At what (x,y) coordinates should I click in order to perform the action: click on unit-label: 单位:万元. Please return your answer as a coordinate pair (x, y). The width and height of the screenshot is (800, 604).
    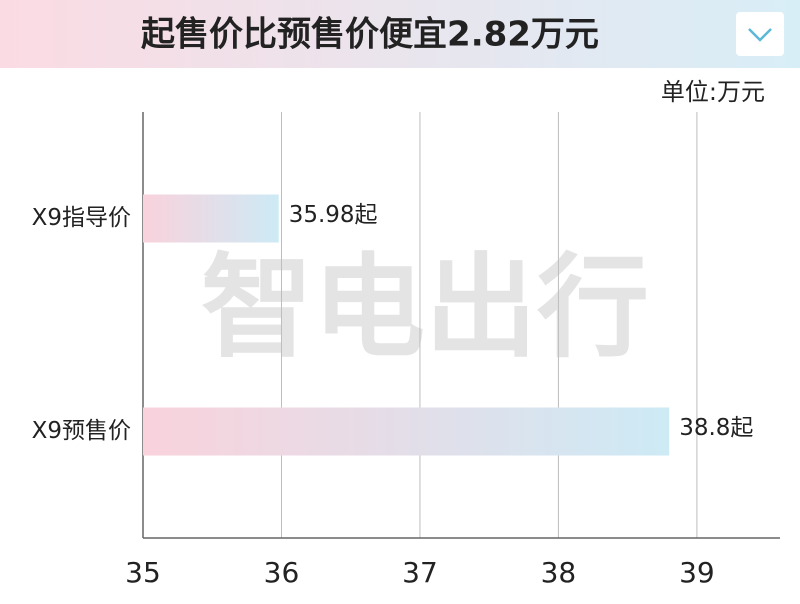
    Looking at the image, I should click on (713, 92).